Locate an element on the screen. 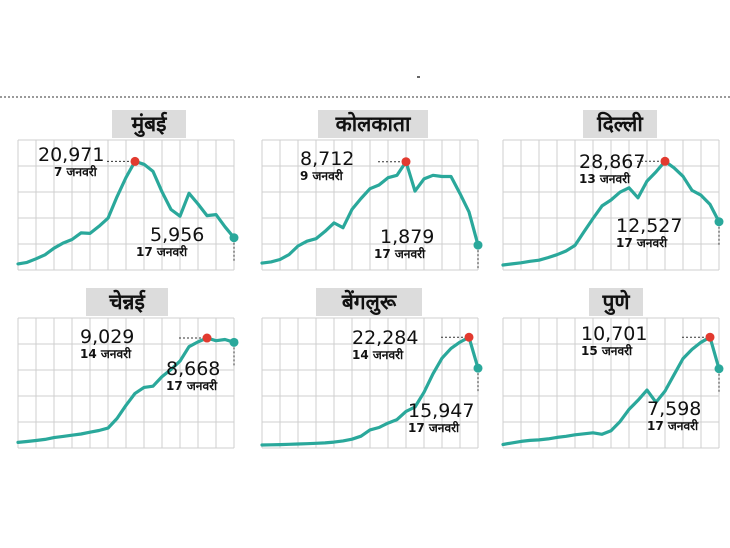  peak-label-kolkata: 8,712 9 जनवरी is located at coordinates (327, 167).